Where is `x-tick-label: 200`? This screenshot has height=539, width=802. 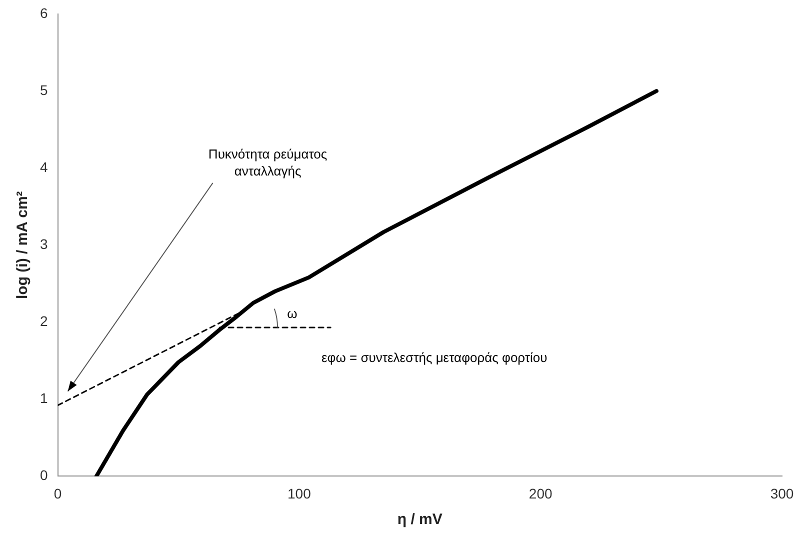 x-tick-label: 200 is located at coordinates (540, 493).